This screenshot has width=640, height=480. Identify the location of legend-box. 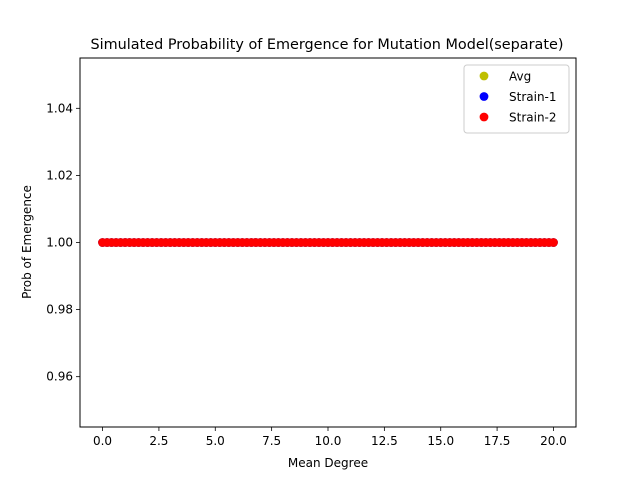
(516, 99).